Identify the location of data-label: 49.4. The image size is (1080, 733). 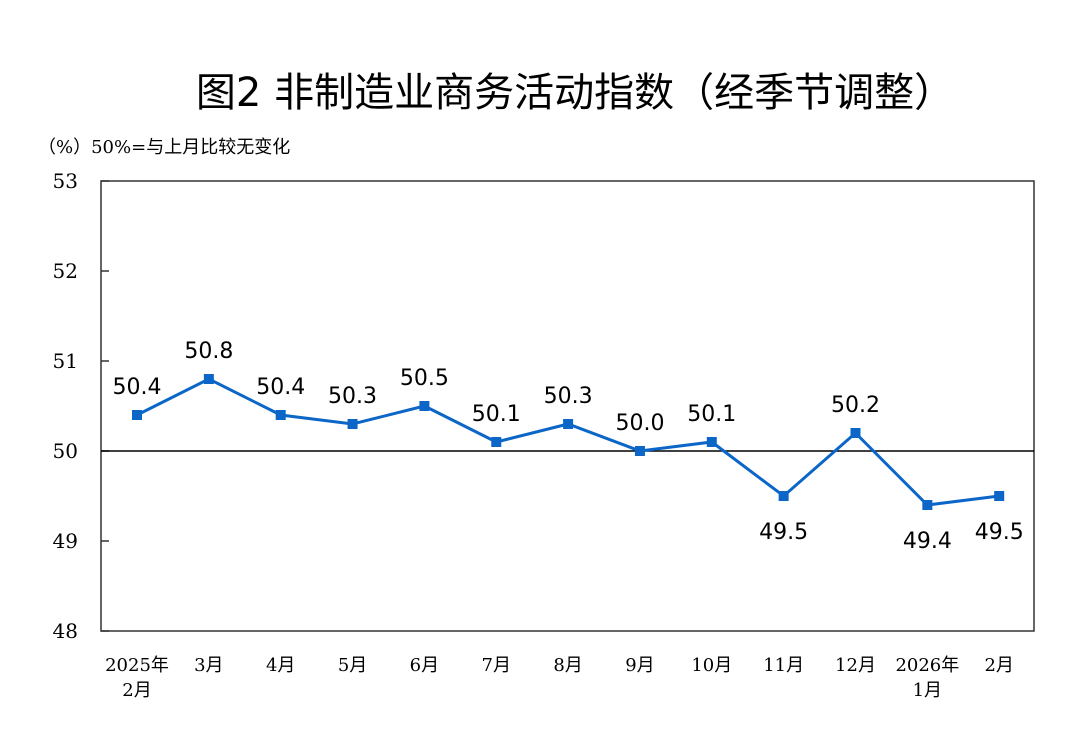
(927, 541).